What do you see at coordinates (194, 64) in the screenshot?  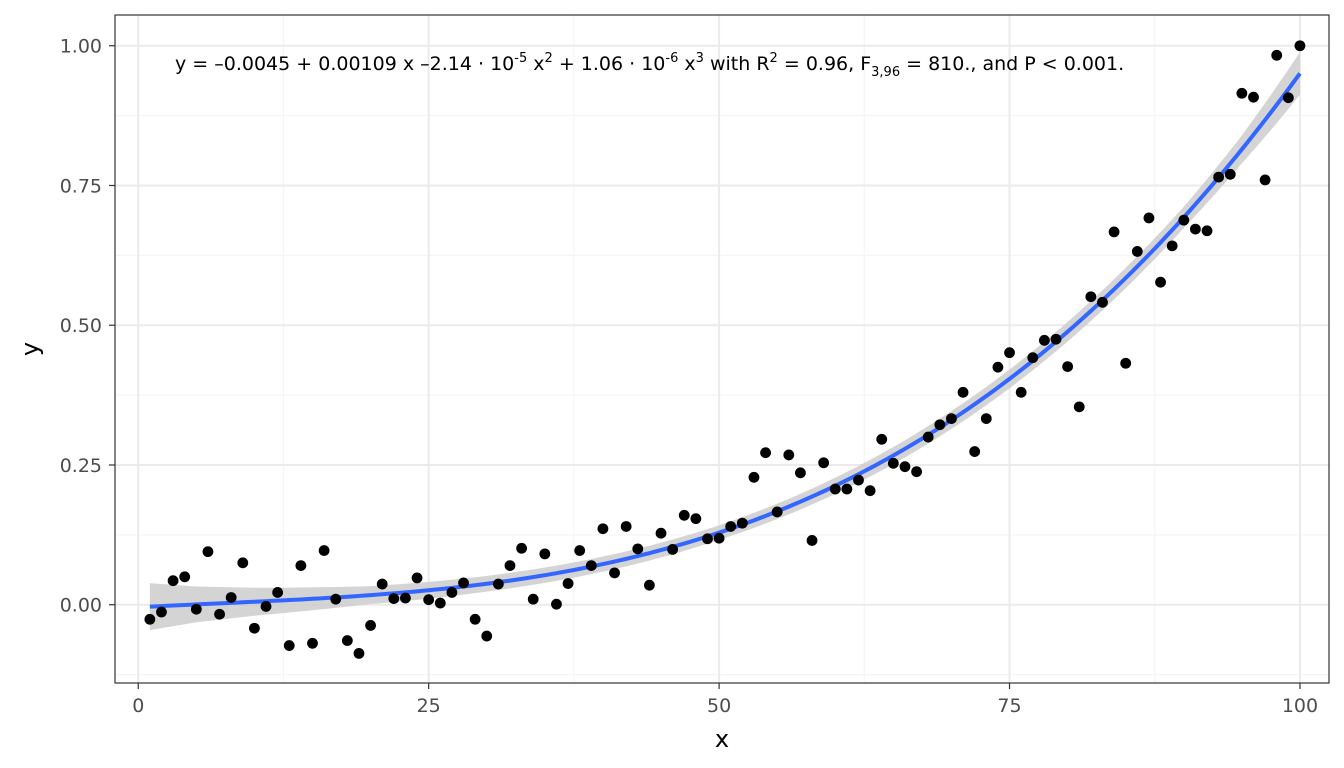 I see `eq-part: y =` at bounding box center [194, 64].